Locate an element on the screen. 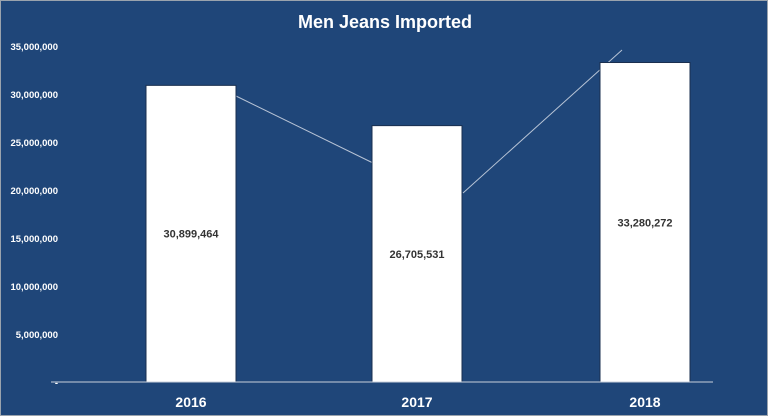 Image resolution: width=768 pixels, height=417 pixels. bar-2016 is located at coordinates (191, 233).